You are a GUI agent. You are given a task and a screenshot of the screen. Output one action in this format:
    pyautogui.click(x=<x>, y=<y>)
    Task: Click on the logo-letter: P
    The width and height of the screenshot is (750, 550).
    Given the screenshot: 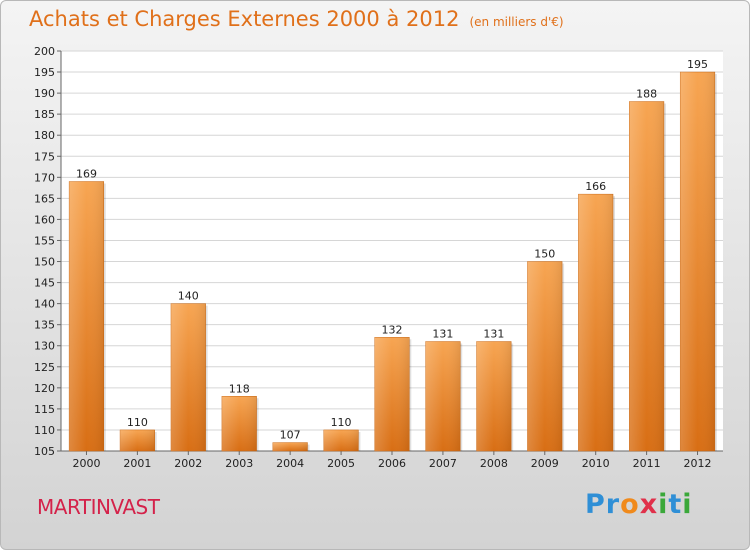 What is the action you would take?
    pyautogui.click(x=595, y=504)
    